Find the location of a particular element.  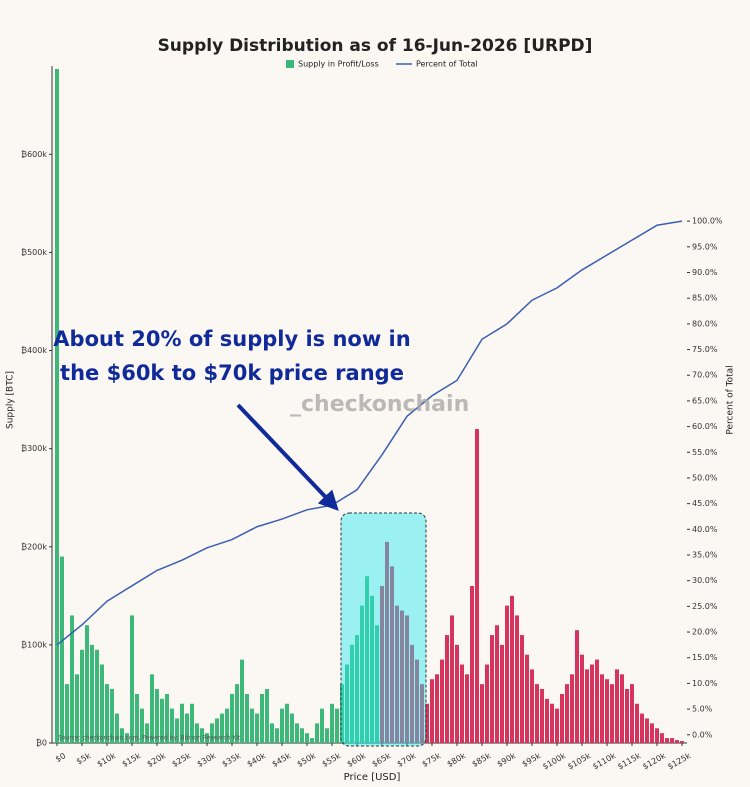

watermark: _checkonchain is located at coordinates (379, 404).